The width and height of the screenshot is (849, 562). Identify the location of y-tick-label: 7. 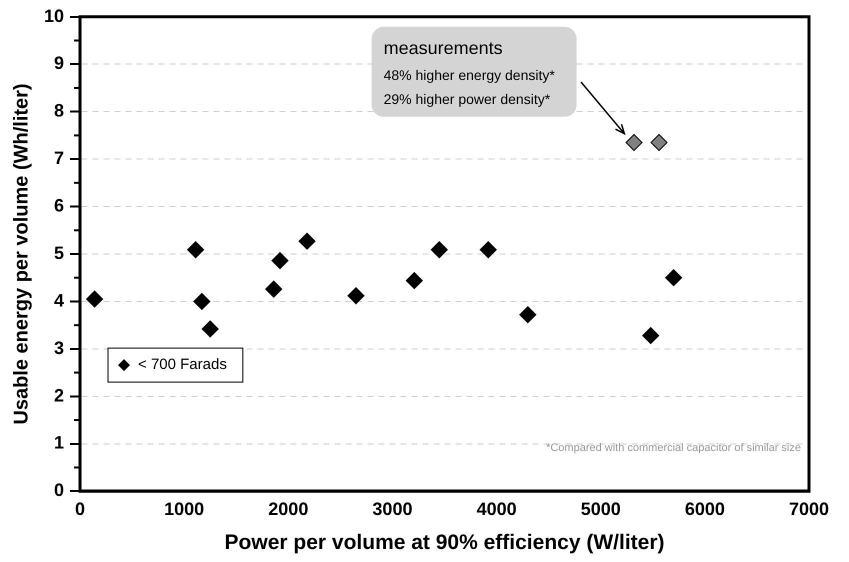
(59, 158).